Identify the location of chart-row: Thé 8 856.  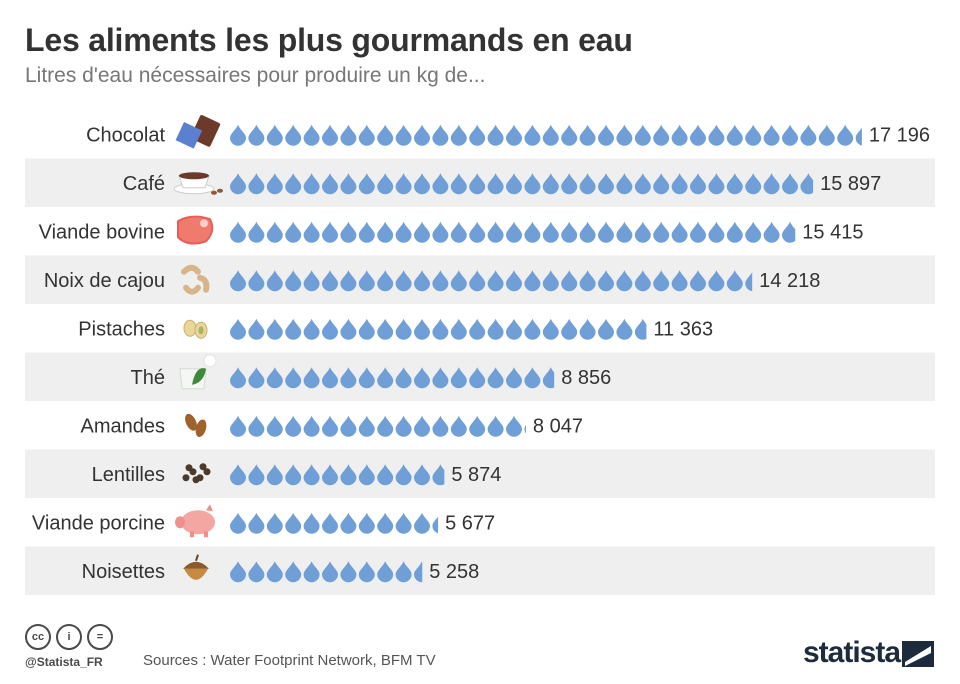
(480, 376).